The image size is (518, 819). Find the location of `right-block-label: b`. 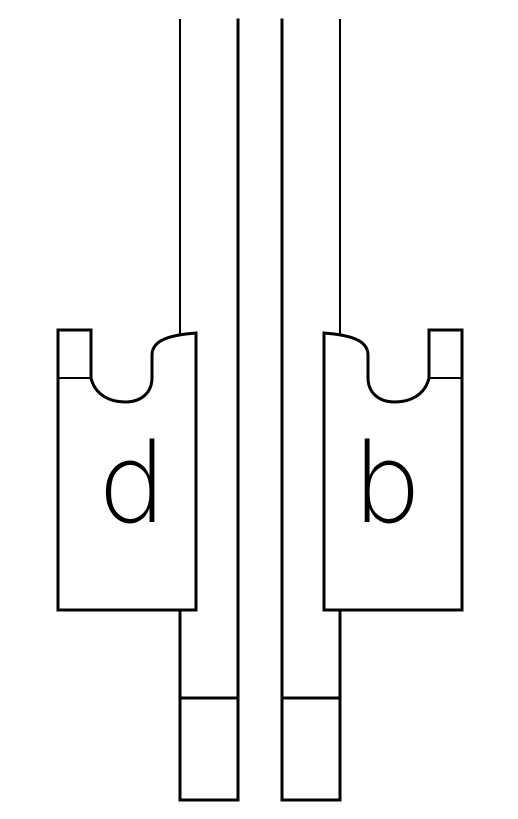

right-block-label: b is located at coordinates (387, 484).